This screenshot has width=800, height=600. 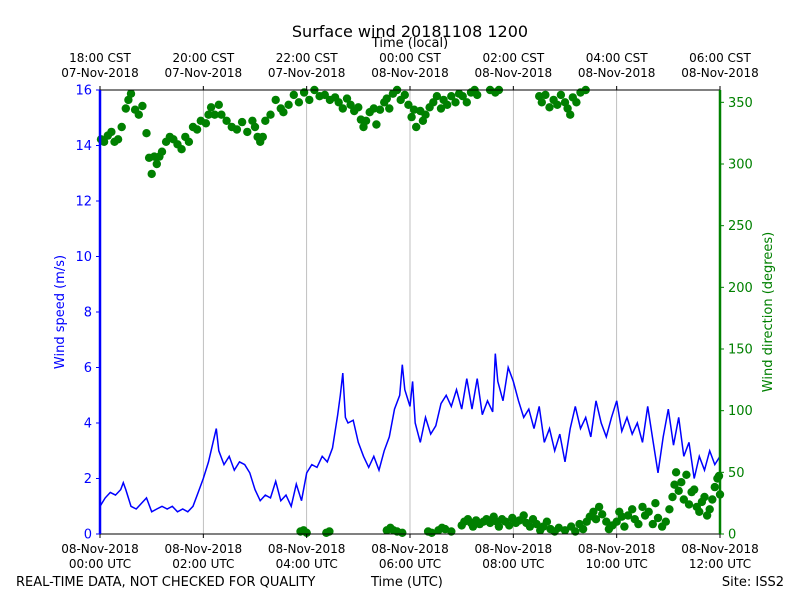 What do you see at coordinates (88, 424) in the screenshot?
I see `left-tick-label: 4` at bounding box center [88, 424].